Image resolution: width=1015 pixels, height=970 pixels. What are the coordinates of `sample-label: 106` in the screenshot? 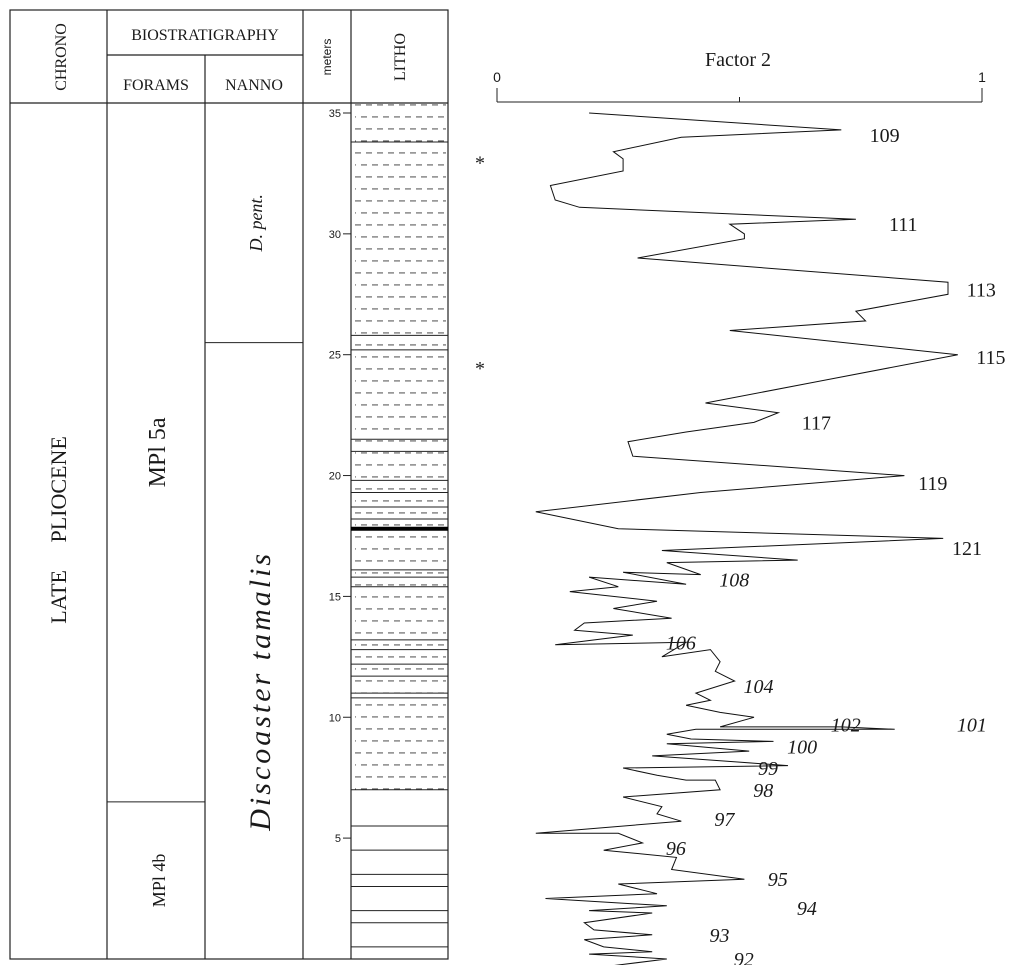 It's located at (681, 643).